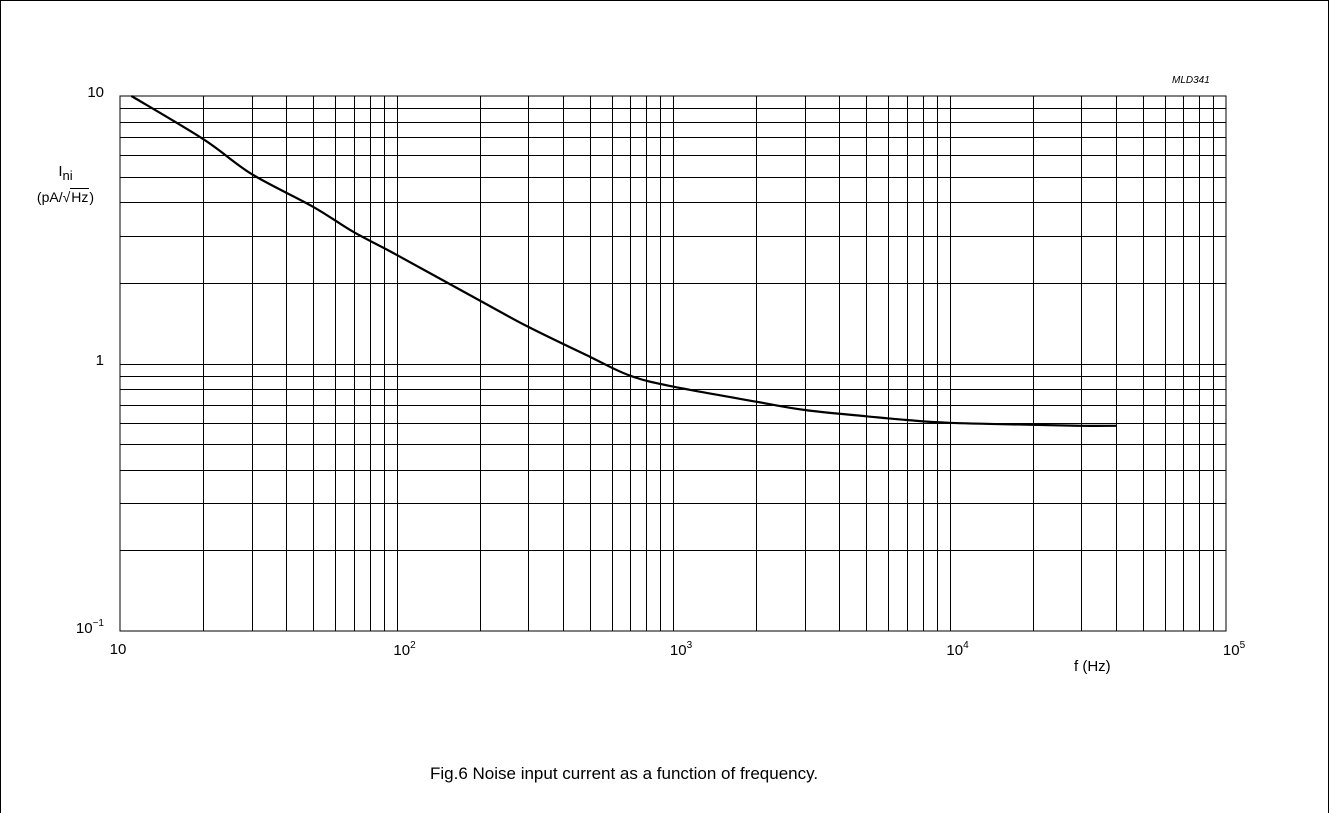 This screenshot has height=813, width=1329. Describe the element at coordinates (689, 645) in the screenshot. I see `x-tick-label-exponent: 3` at that location.